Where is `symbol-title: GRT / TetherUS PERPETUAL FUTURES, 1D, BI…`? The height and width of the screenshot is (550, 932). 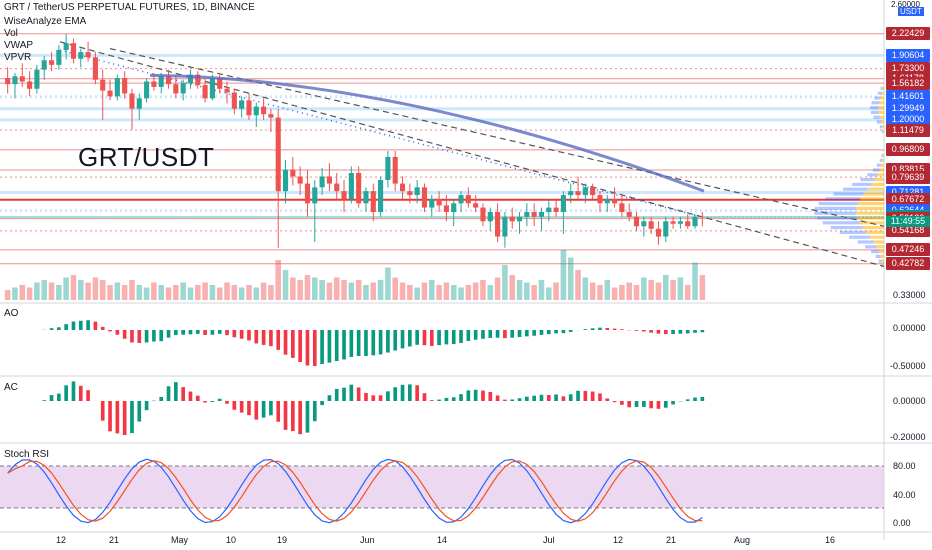 symbol-title: GRT / TetherUS PERPETUAL FUTURES, 1D, BI… is located at coordinates (129, 7).